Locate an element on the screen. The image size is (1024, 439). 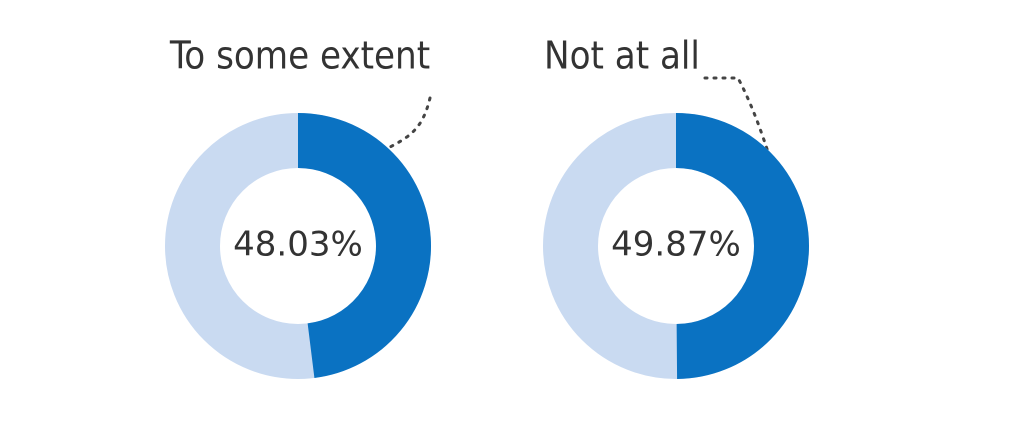
chart-title: To some extent is located at coordinates (299, 56).